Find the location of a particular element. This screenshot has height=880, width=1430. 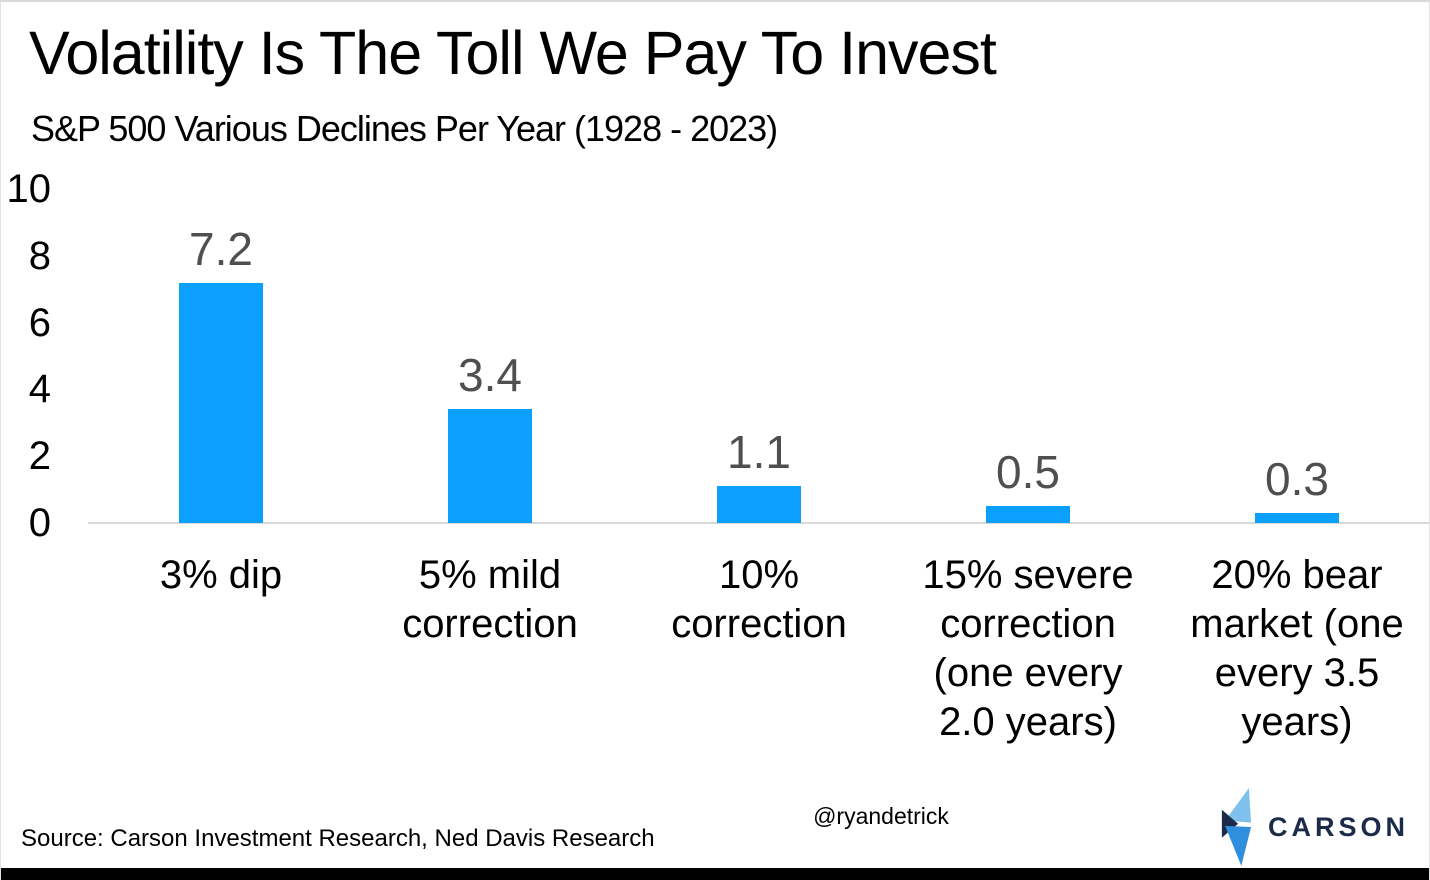

category-label-line: 15% severe is located at coordinates (1028, 575).